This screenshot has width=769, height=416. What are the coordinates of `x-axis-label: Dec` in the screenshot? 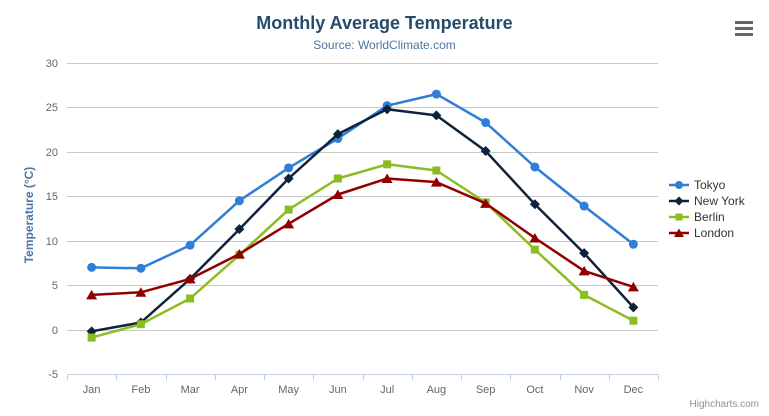 It's located at (634, 390).